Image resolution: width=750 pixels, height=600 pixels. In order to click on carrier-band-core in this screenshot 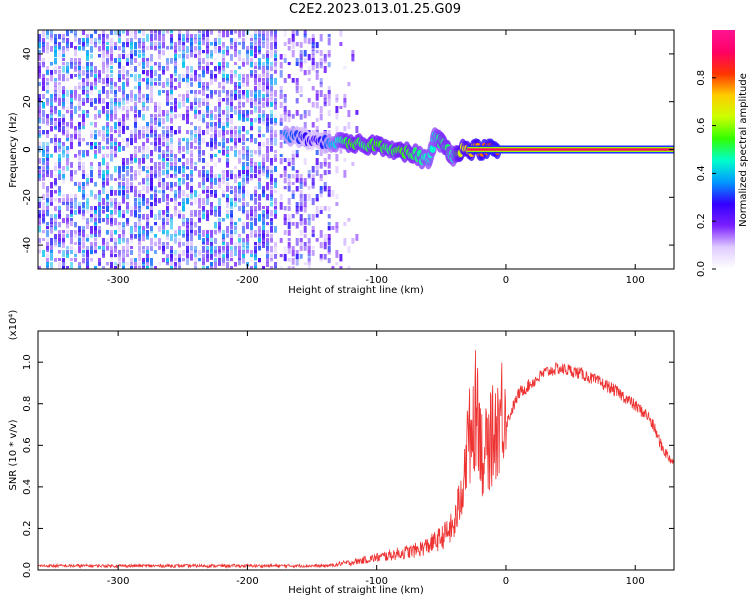, I will do `click(570, 149)`.